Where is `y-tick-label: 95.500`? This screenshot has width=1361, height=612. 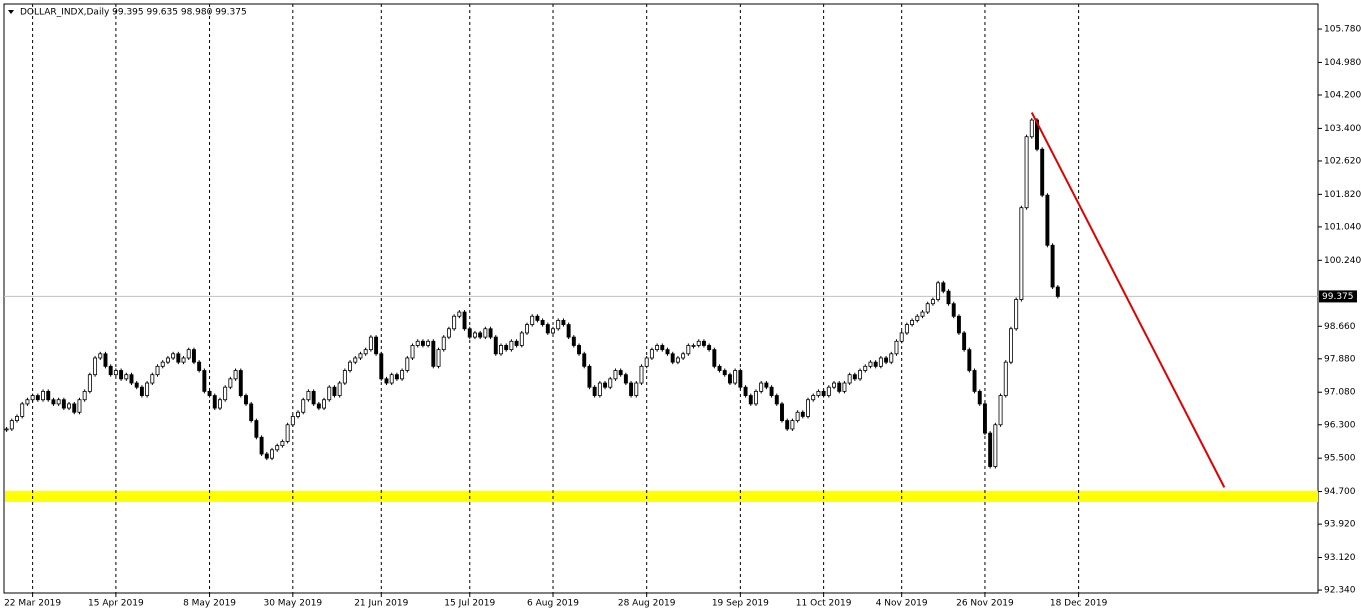 y-tick-label: 95.500 is located at coordinates (1340, 459).